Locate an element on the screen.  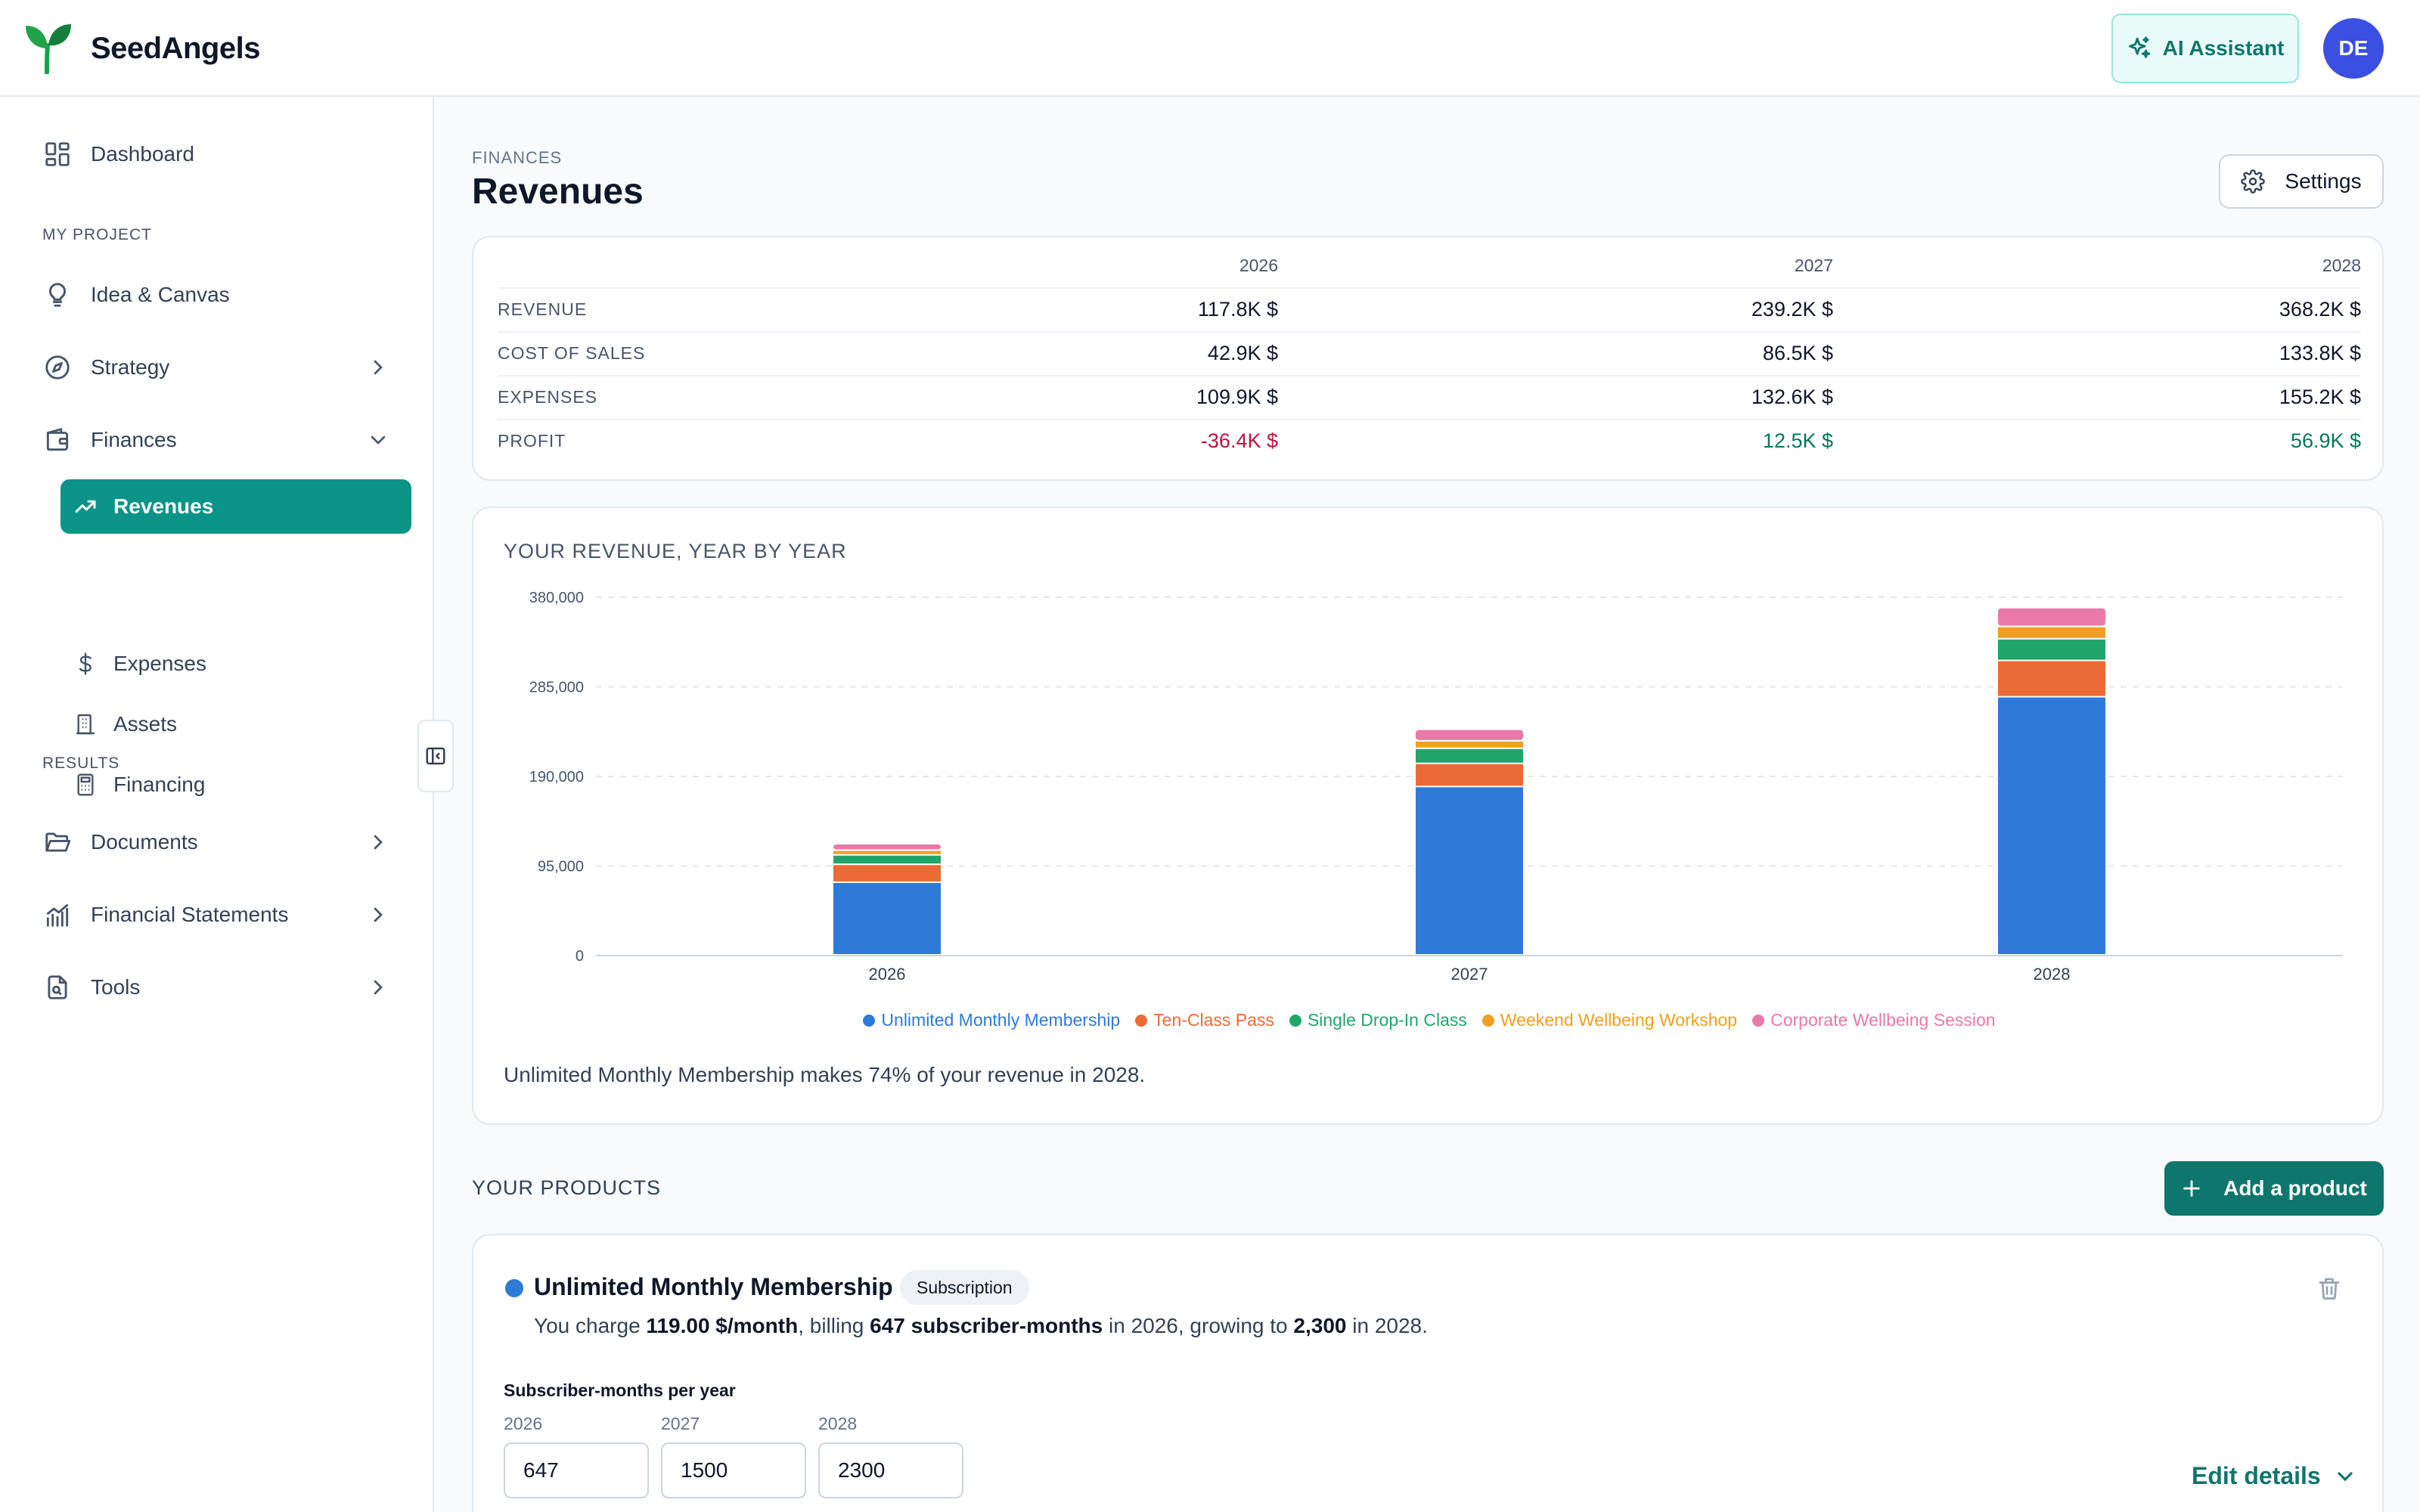
legend-label: Single Drop-In Class is located at coordinates (1387, 1020).